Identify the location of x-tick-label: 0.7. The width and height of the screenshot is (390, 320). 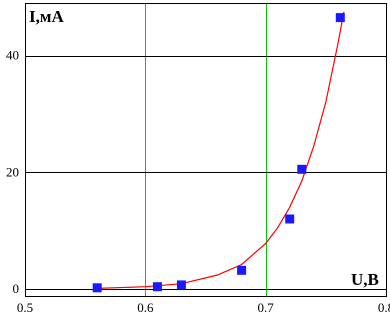
(266, 307).